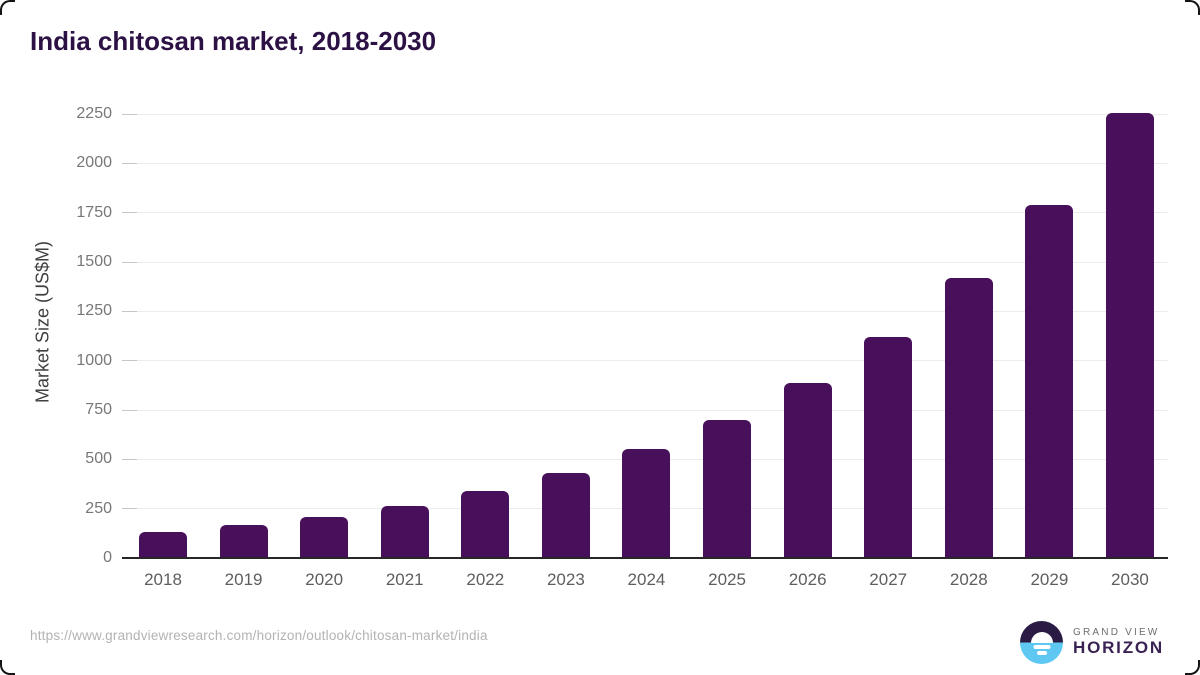 This screenshot has height=675, width=1200. What do you see at coordinates (98, 409) in the screenshot?
I see `y-tick-label: 750` at bounding box center [98, 409].